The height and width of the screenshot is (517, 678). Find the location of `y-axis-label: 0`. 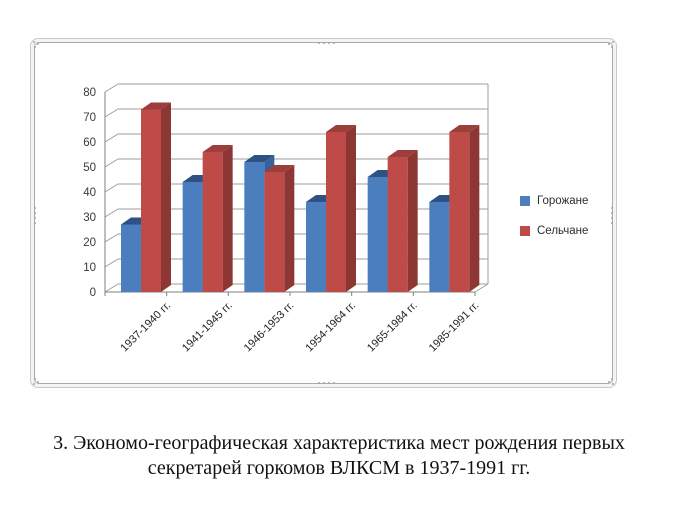

y-axis-label: 0 is located at coordinates (93, 293).